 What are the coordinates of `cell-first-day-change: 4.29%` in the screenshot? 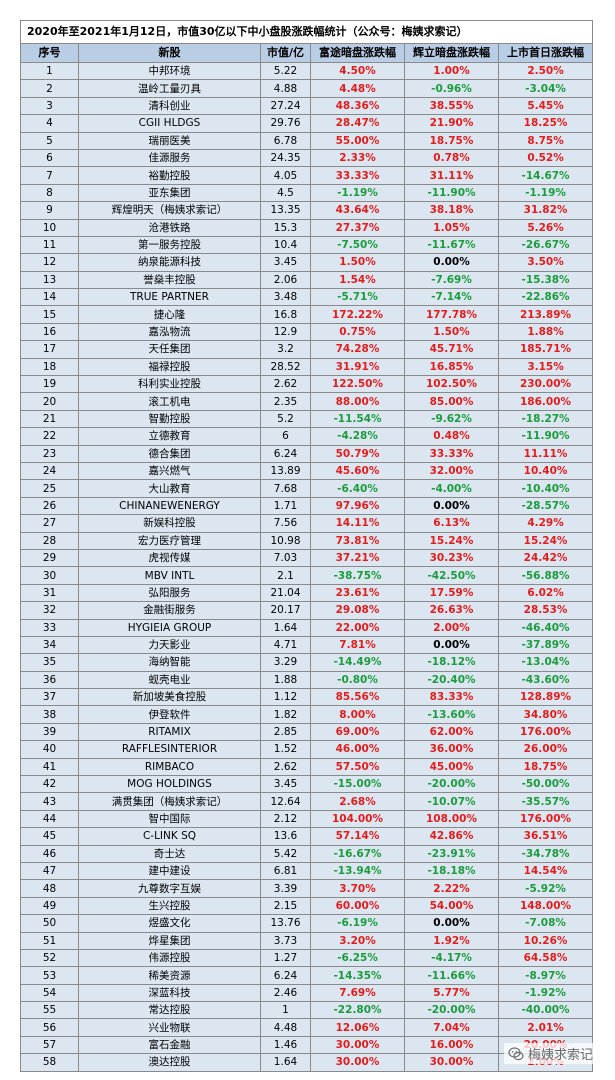 It's located at (545, 523).